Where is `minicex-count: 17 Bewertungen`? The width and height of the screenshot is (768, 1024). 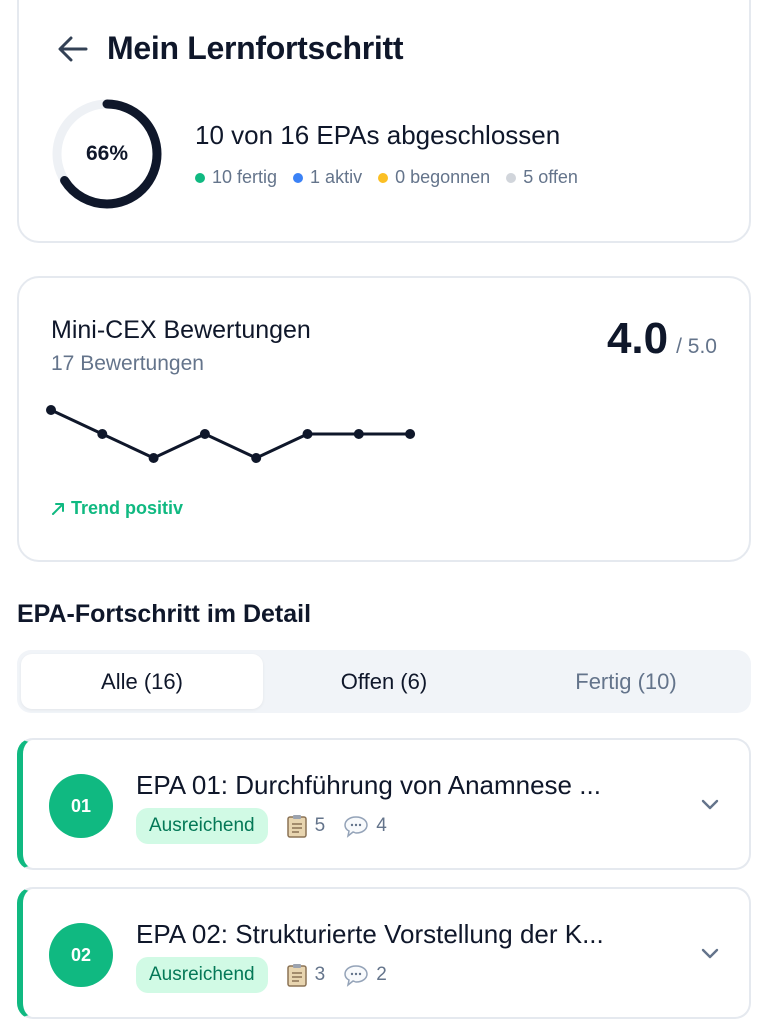 minicex-count: 17 Bewertungen is located at coordinates (127, 363).